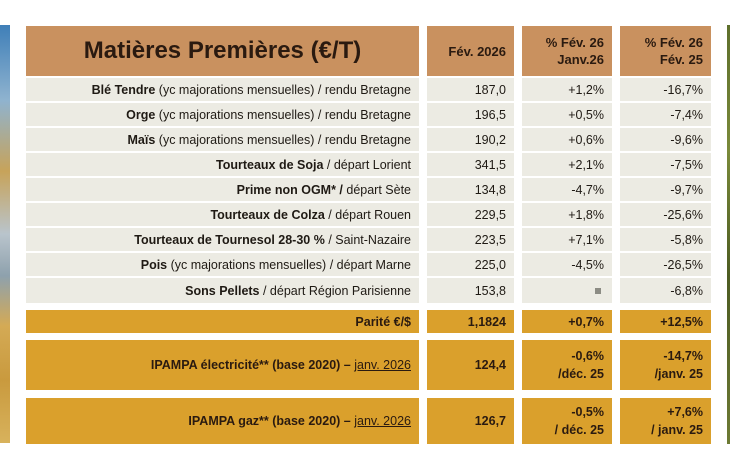 The height and width of the screenshot is (460, 730). Describe the element at coordinates (567, 139) in the screenshot. I see `row-mom: +0,6%` at that location.